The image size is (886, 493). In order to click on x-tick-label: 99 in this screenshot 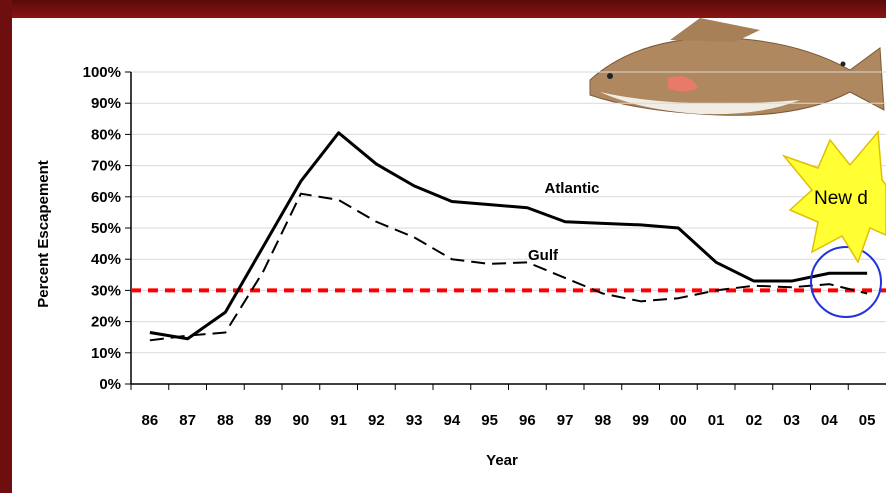, I will do `click(640, 420)`.